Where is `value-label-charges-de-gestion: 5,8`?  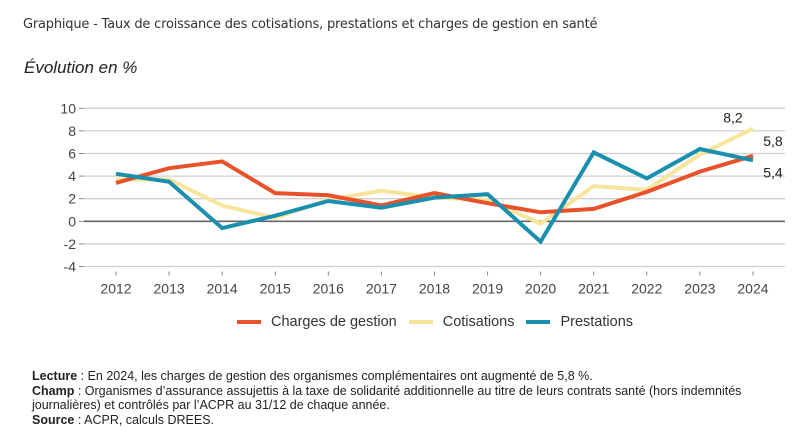
value-label-charges-de-gestion: 5,8 is located at coordinates (773, 141).